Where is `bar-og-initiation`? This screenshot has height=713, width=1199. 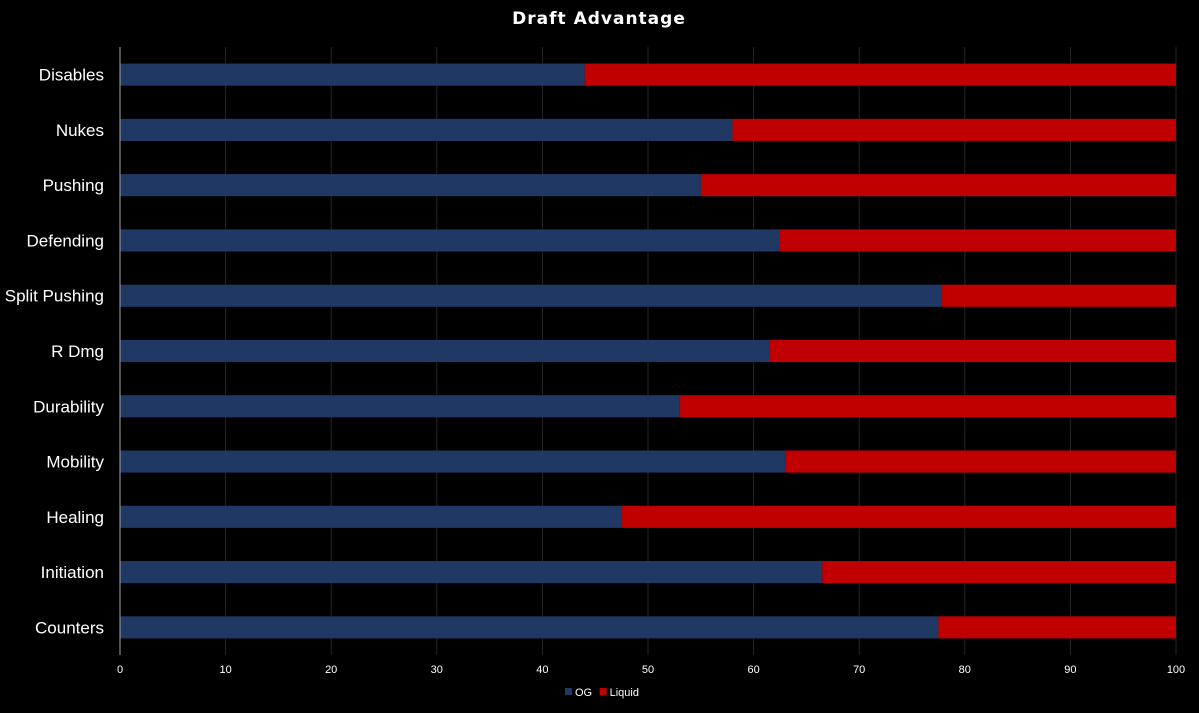 bar-og-initiation is located at coordinates (471, 572).